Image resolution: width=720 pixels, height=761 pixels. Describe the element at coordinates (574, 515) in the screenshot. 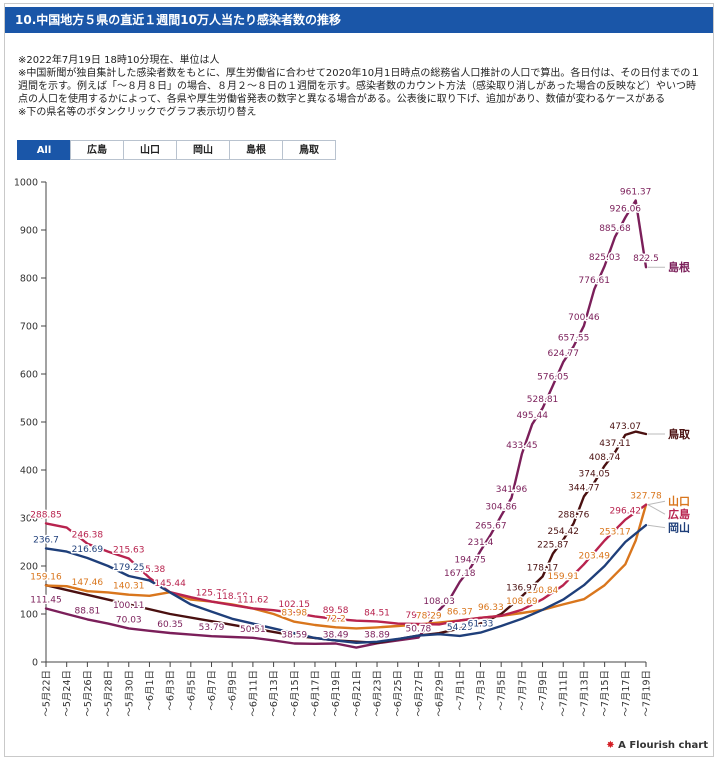

I see `data-label: 288.76` at that location.